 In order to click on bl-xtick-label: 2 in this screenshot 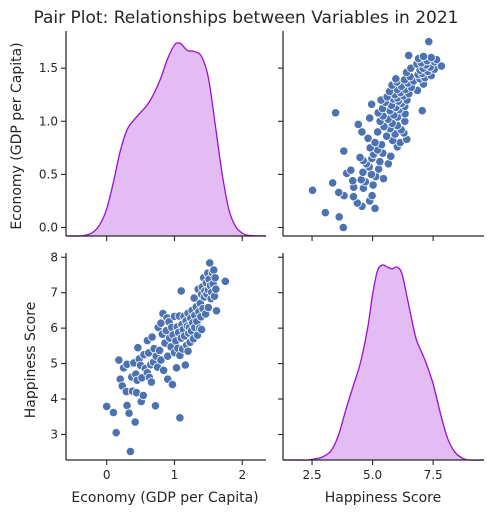, I will do `click(242, 475)`.